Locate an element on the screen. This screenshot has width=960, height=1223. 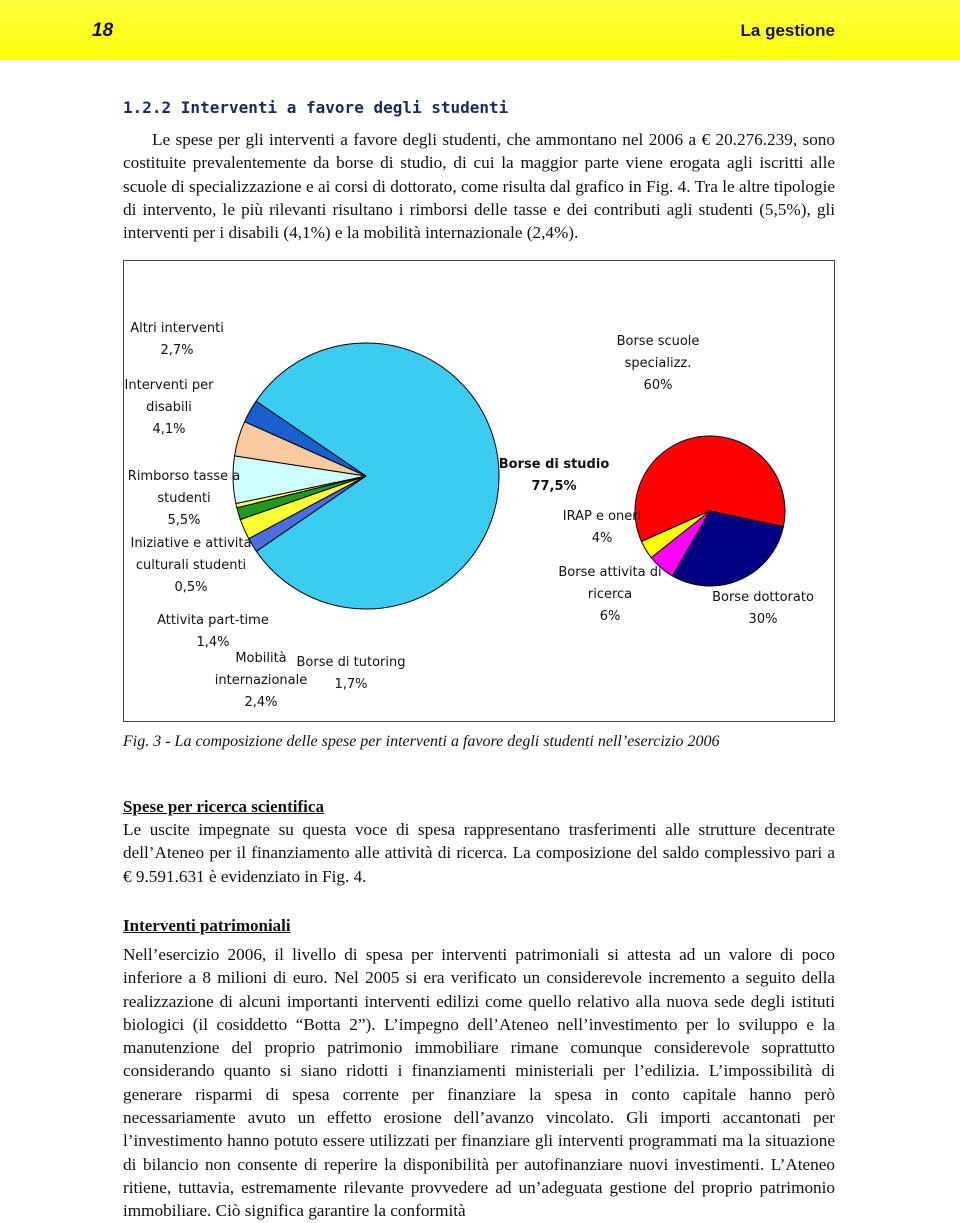
category-label: Borse di studio is located at coordinates (554, 464).